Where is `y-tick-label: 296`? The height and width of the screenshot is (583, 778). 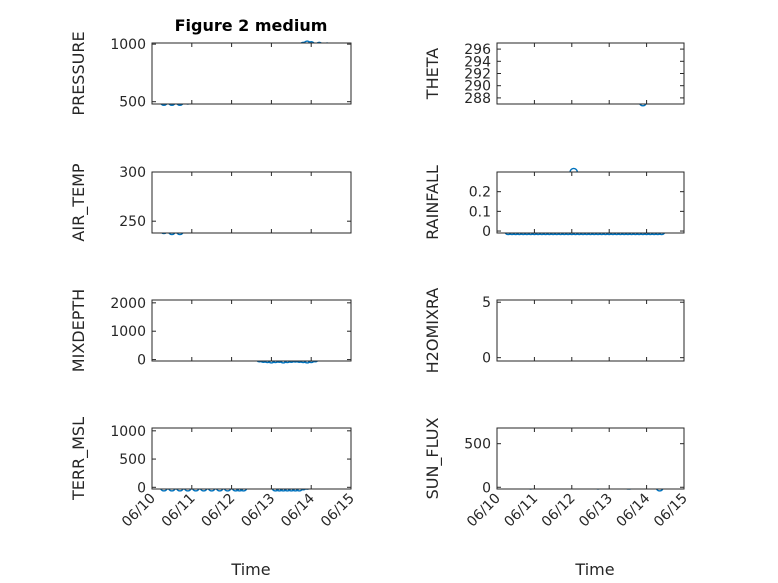 y-tick-label: 296 is located at coordinates (477, 50).